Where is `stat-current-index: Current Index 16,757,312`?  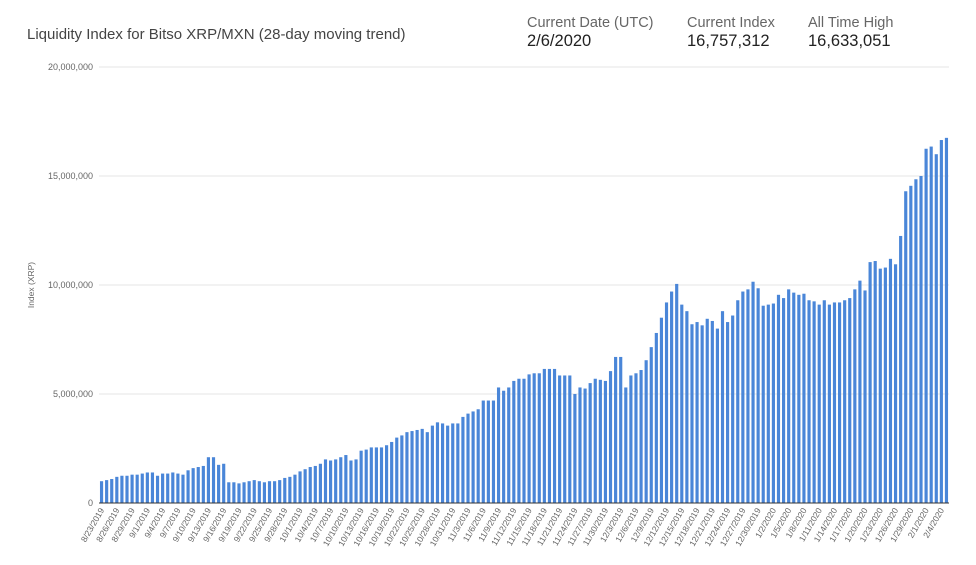
stat-current-index: Current Index 16,757,312 is located at coordinates (731, 33).